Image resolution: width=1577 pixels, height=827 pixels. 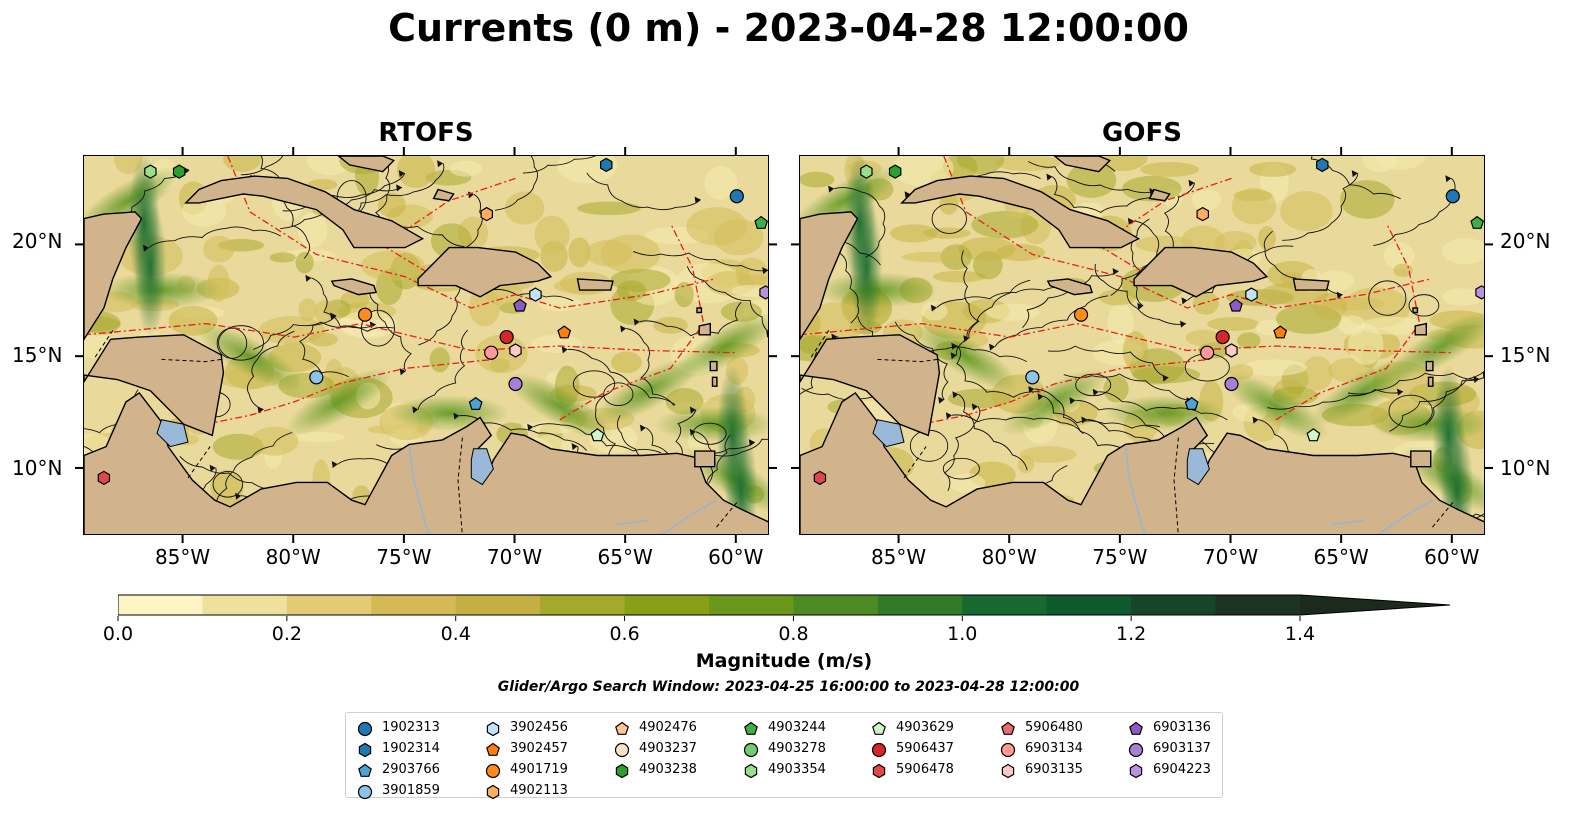 I want to click on legend-label: 1902313, so click(x=411, y=727).